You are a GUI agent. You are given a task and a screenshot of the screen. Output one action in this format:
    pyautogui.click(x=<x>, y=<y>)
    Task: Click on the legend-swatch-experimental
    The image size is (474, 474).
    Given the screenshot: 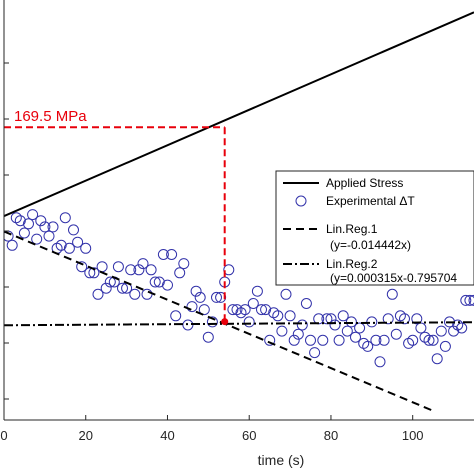 What is the action you would take?
    pyautogui.click(x=301, y=201)
    